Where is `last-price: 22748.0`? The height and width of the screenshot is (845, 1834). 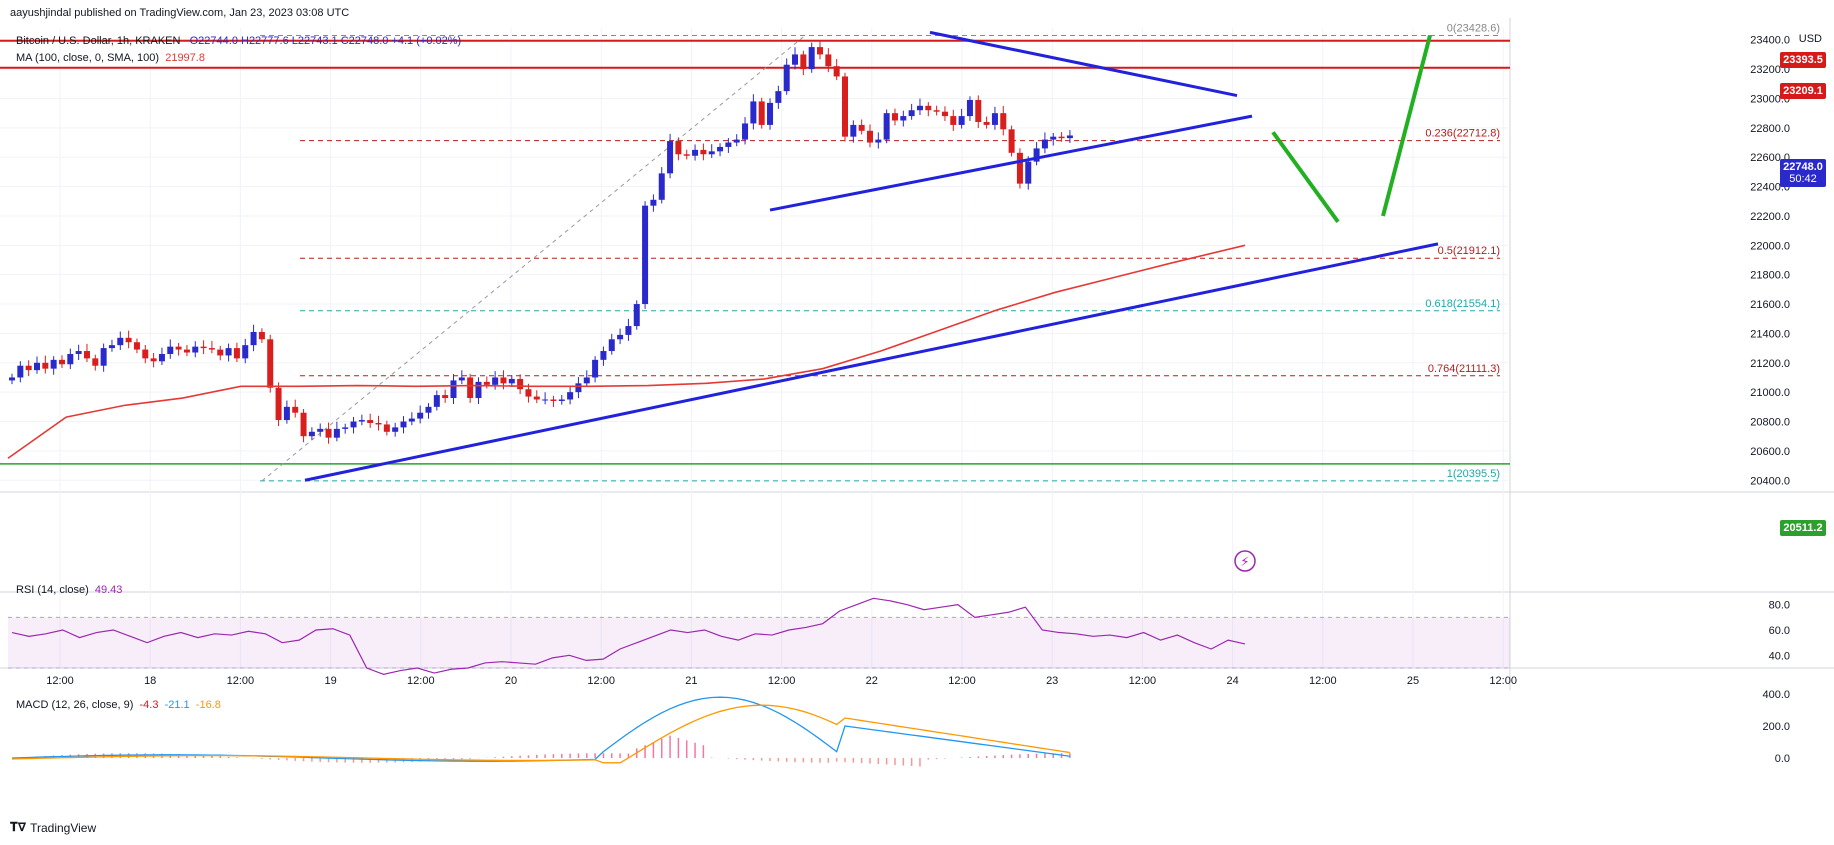 last-price: 22748.0 is located at coordinates (1803, 167).